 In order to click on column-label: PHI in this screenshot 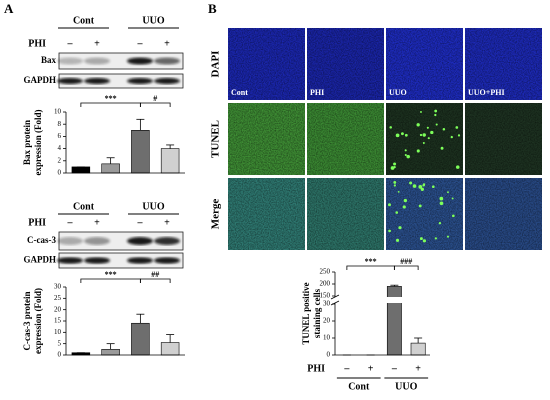, I will do `click(317, 92)`.